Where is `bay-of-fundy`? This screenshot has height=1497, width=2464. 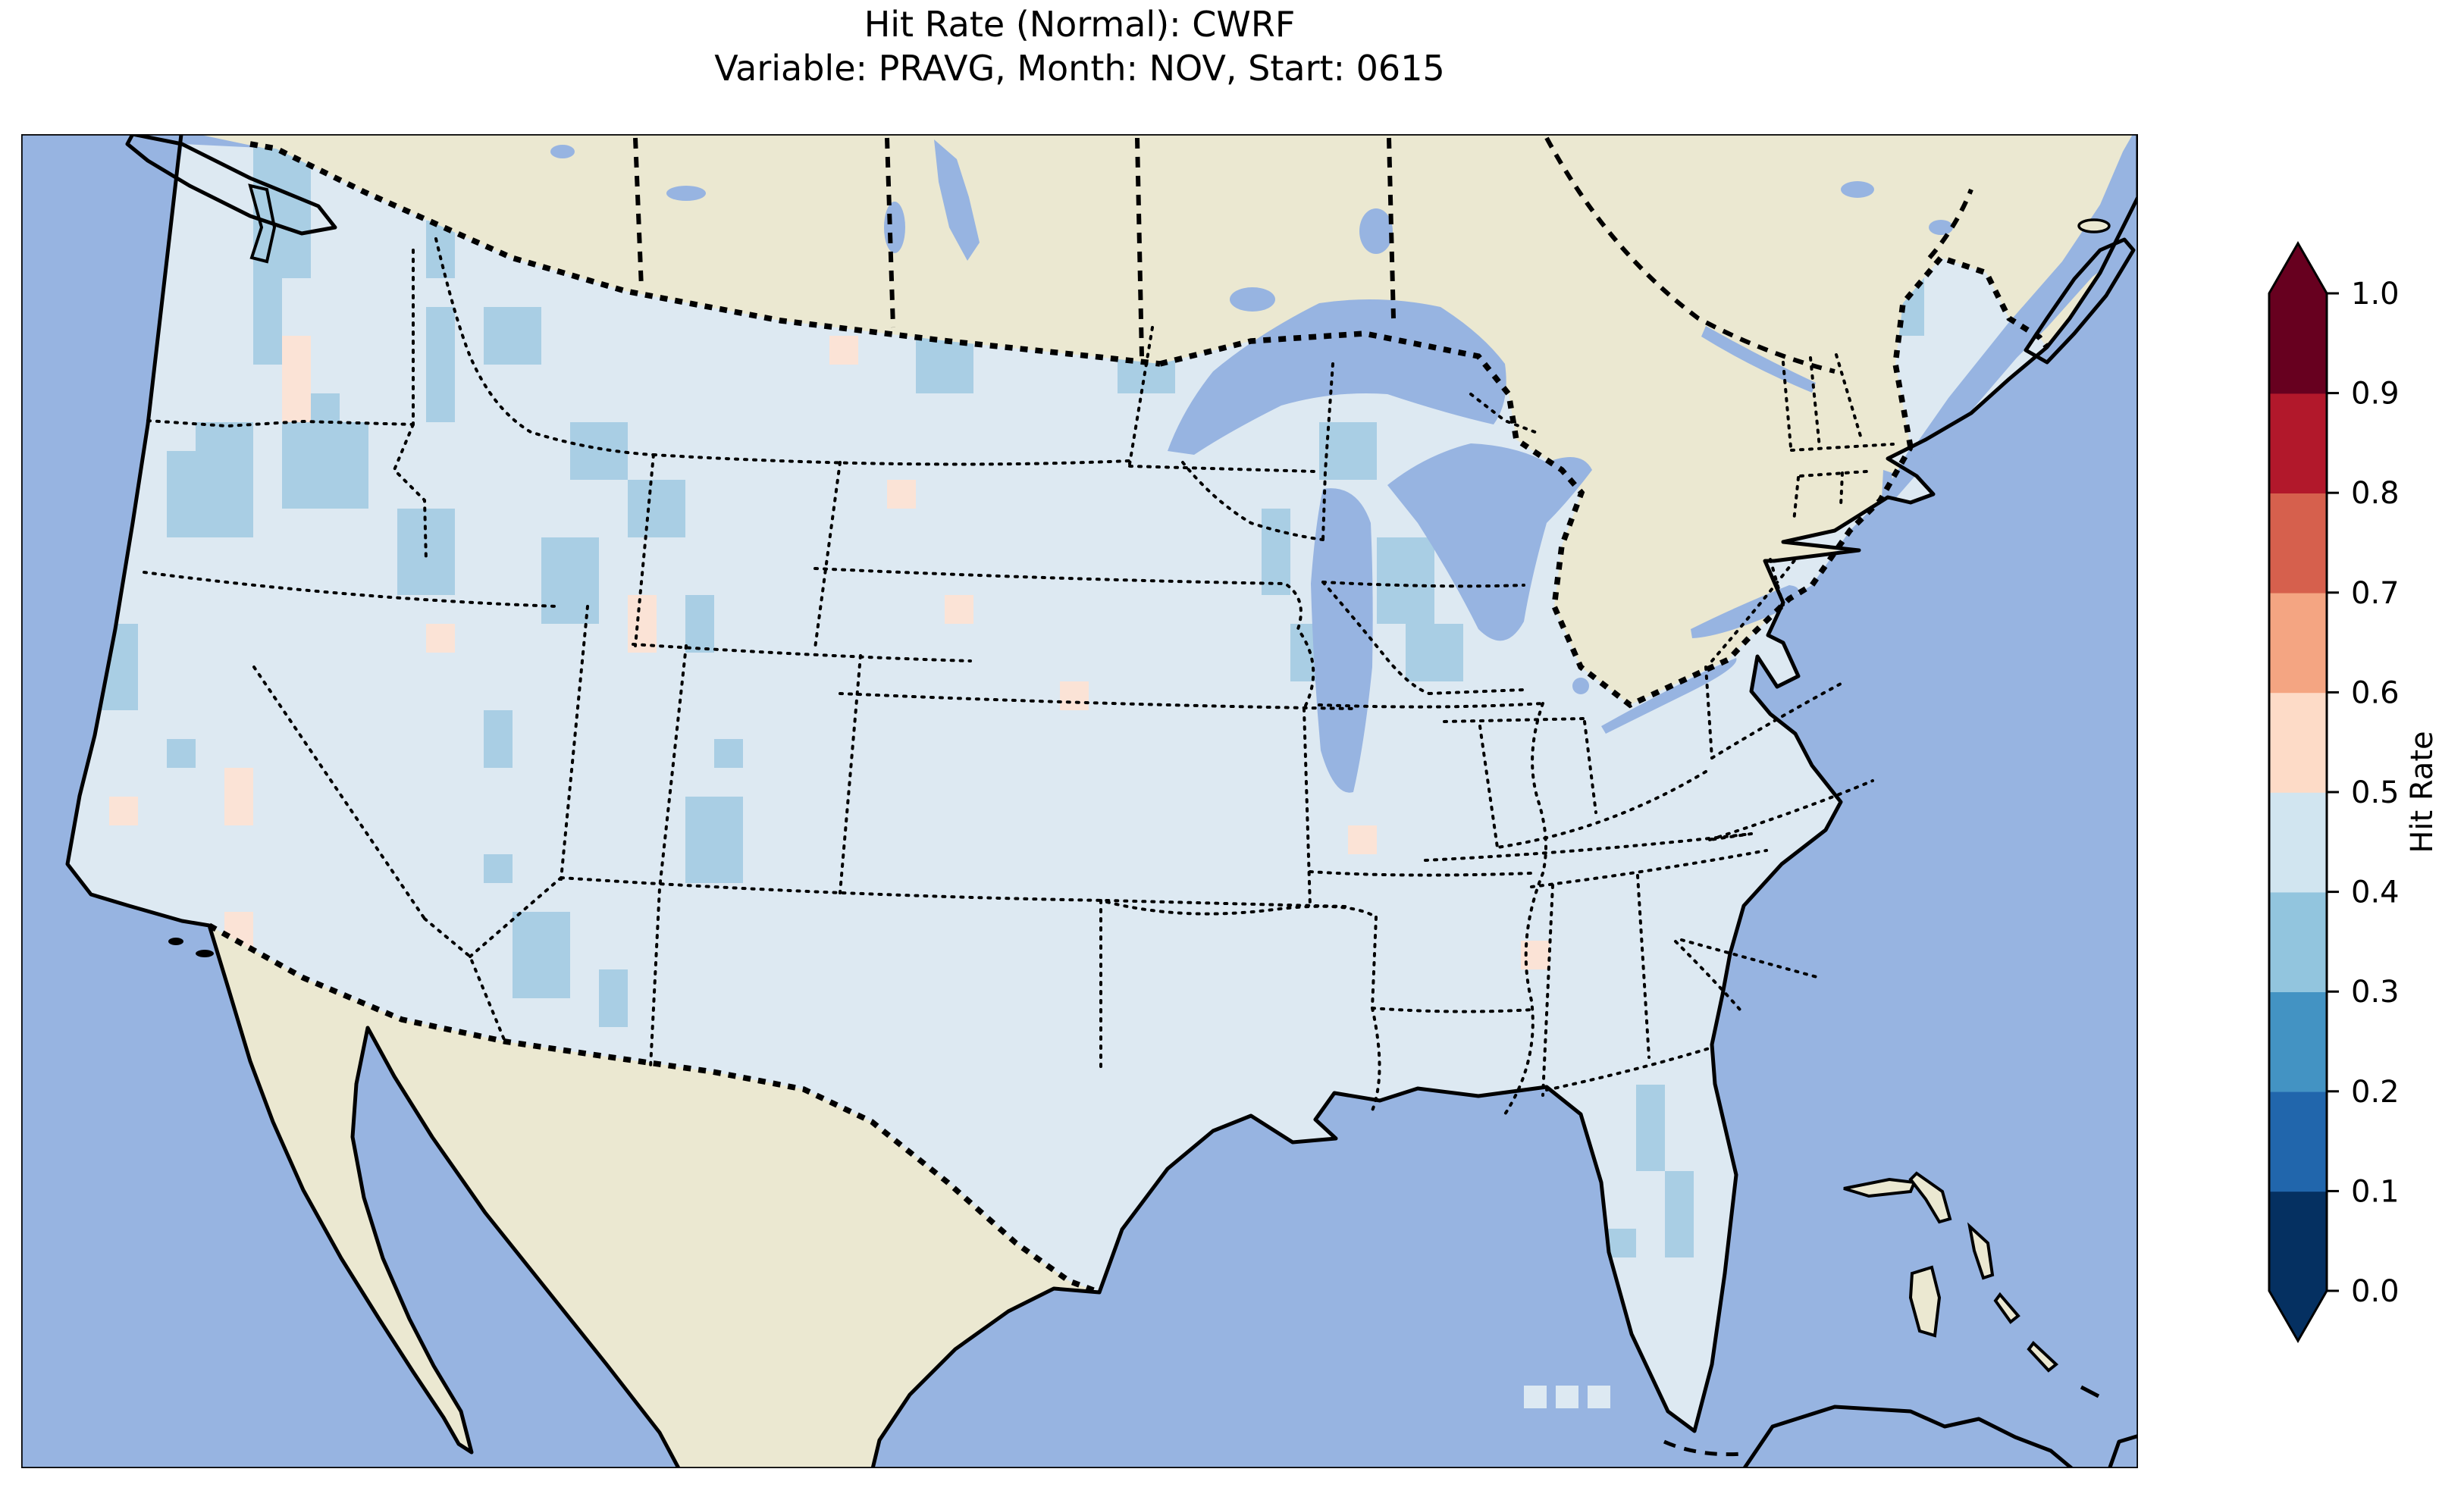
bay-of-fundy is located at coordinates (2091, 320).